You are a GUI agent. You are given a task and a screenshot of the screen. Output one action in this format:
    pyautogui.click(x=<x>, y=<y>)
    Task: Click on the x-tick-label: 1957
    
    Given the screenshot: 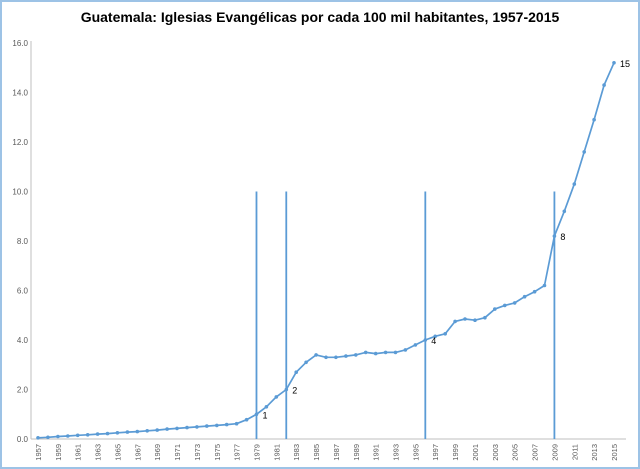 What is the action you would take?
    pyautogui.click(x=38, y=452)
    